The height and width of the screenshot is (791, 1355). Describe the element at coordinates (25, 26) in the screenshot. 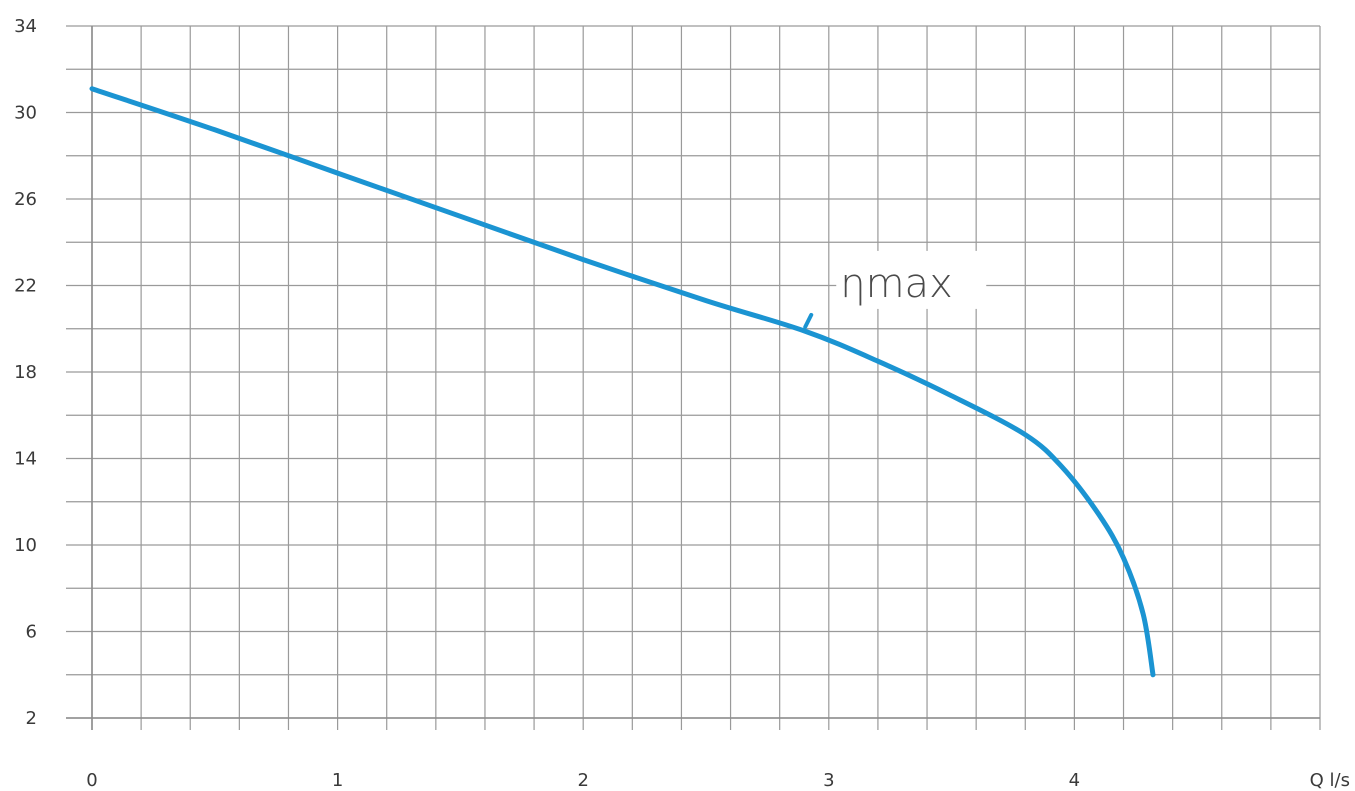

I see `y-tick-label: 34` at that location.